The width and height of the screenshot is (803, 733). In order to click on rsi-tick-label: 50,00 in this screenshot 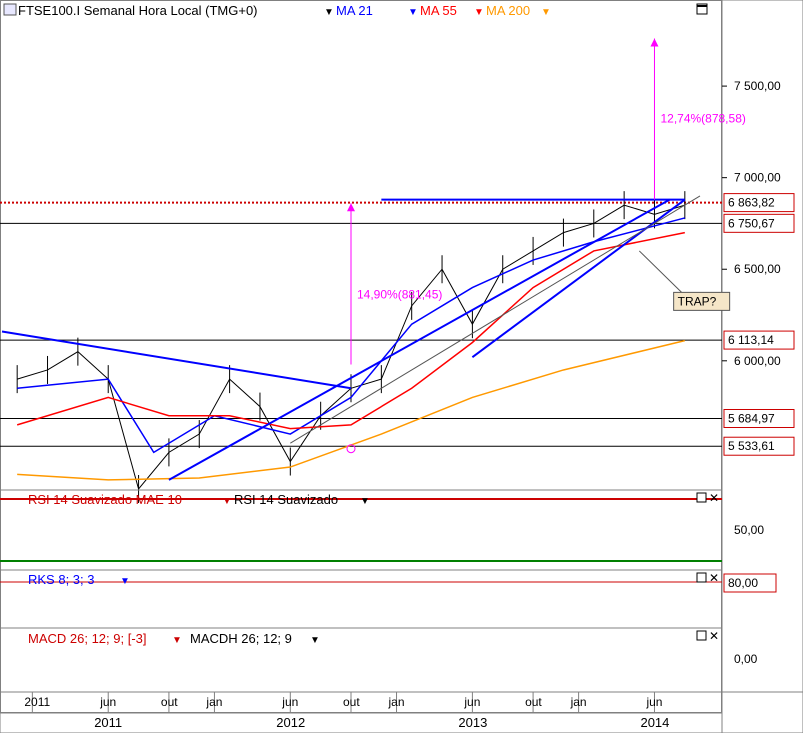, I will do `click(749, 530)`.